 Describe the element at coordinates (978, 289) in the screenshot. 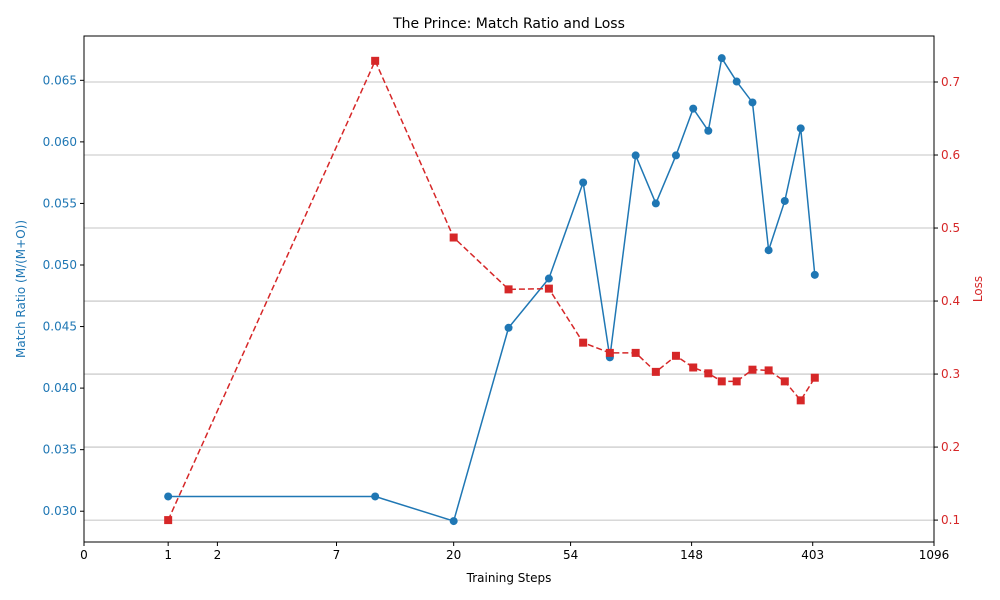

I see `y-axis-right-label: Loss` at that location.